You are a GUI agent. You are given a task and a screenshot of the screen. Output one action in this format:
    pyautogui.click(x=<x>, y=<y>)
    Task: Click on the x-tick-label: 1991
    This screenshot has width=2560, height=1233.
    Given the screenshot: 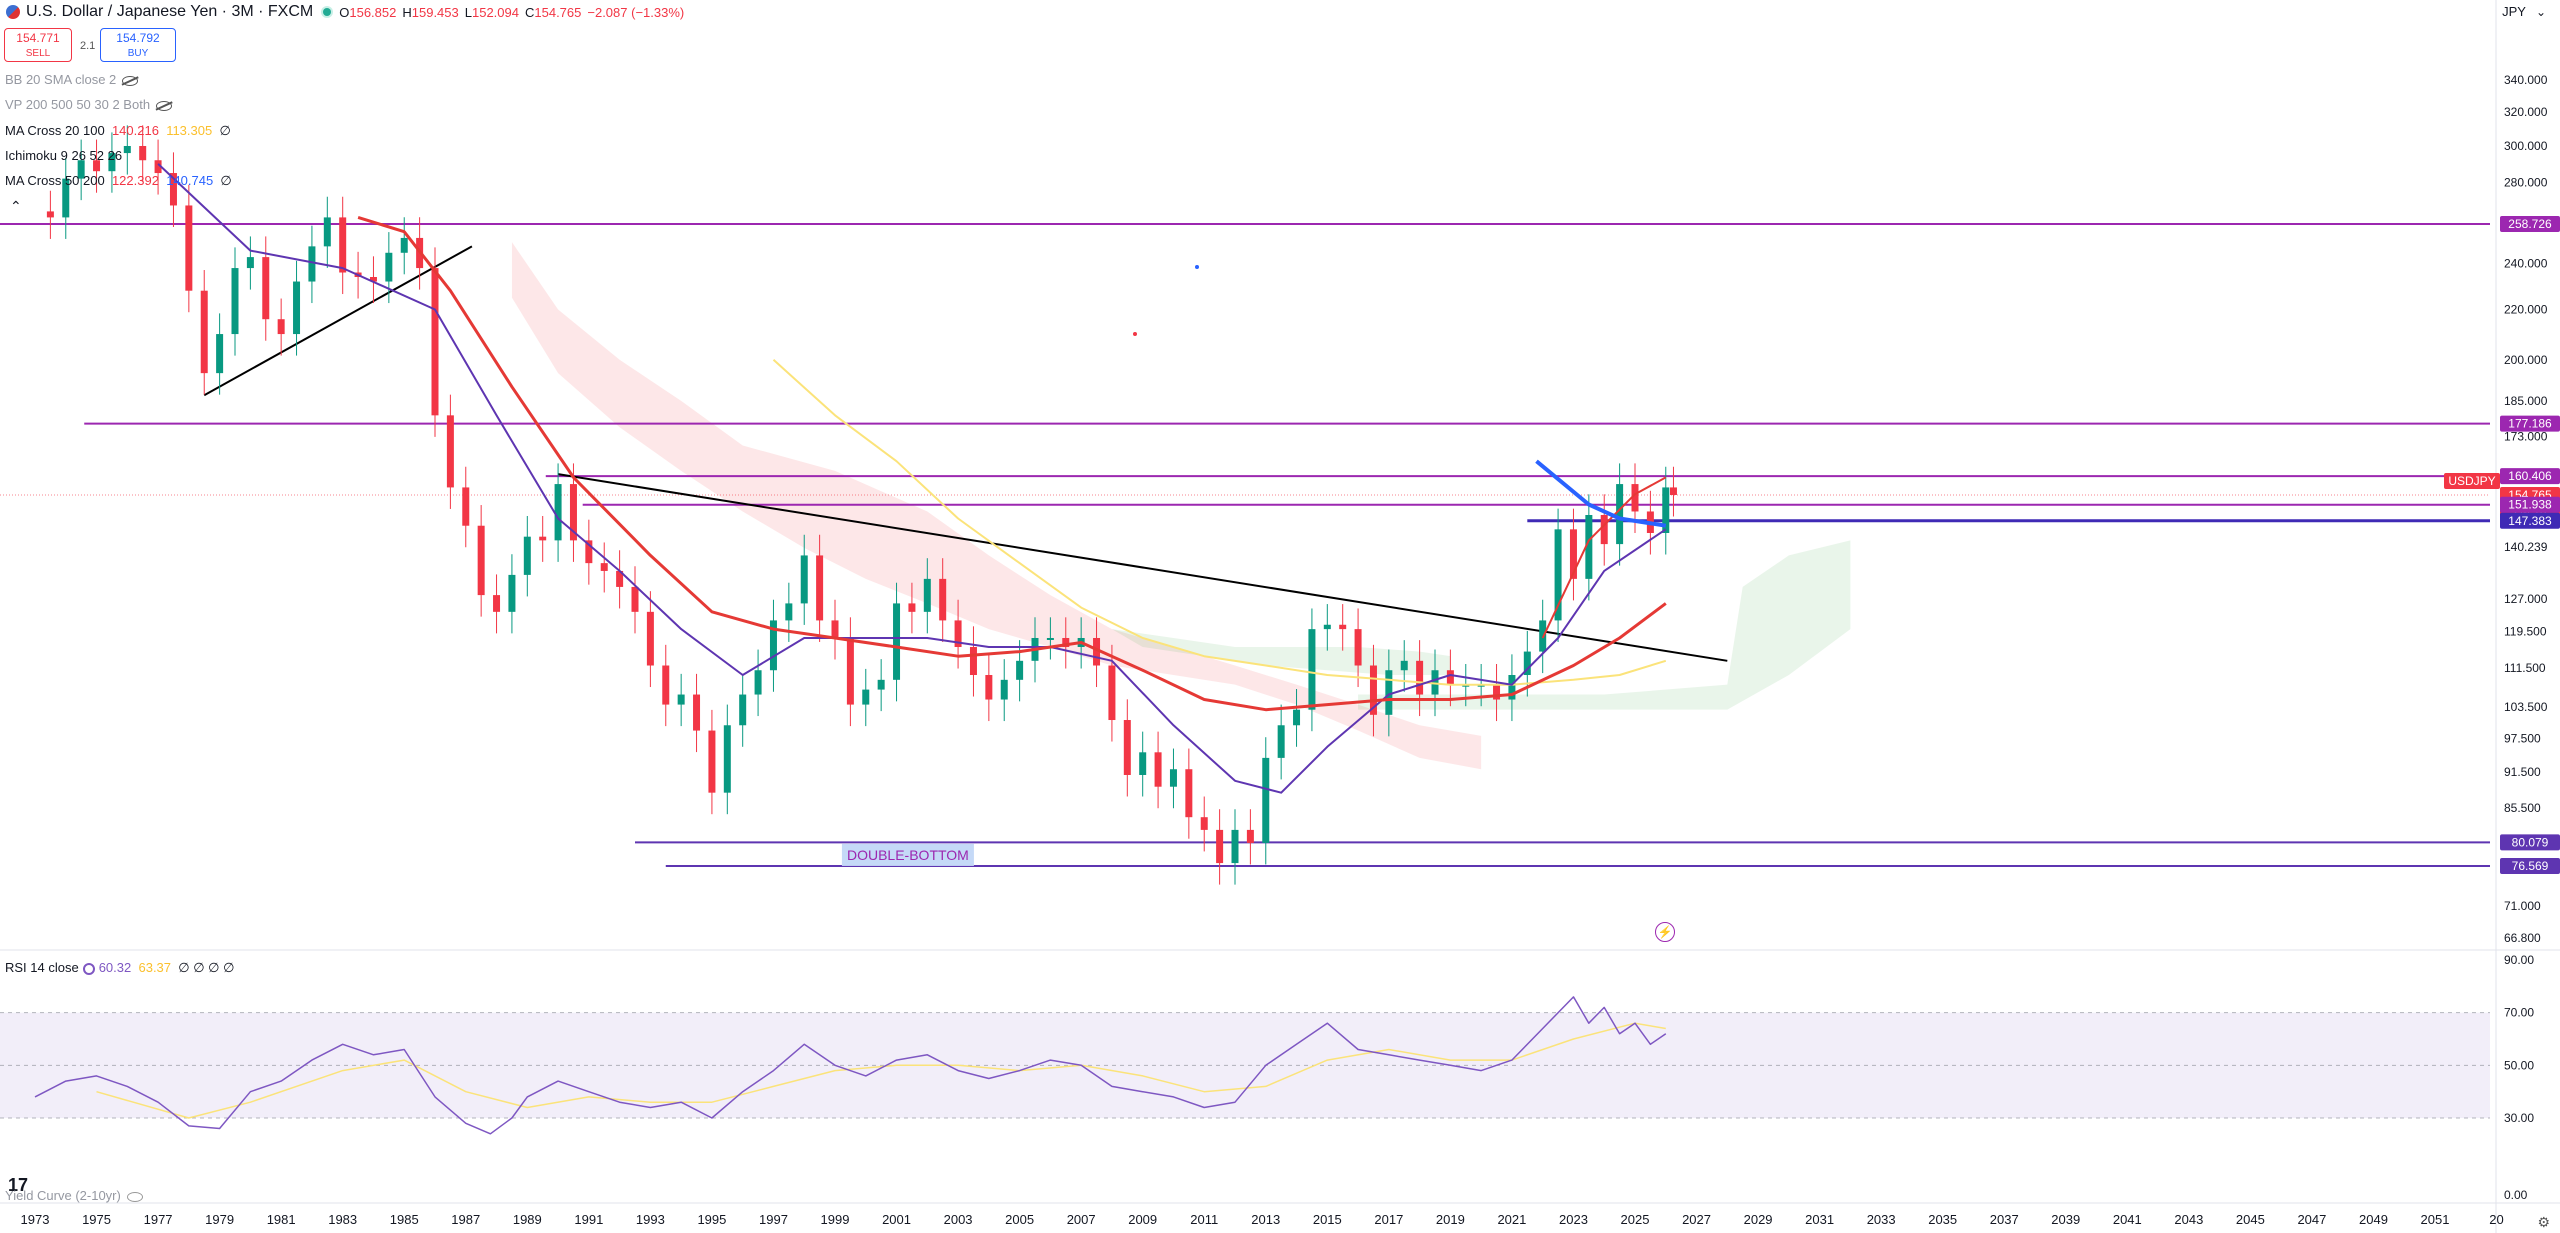 What is the action you would take?
    pyautogui.click(x=588, y=1219)
    